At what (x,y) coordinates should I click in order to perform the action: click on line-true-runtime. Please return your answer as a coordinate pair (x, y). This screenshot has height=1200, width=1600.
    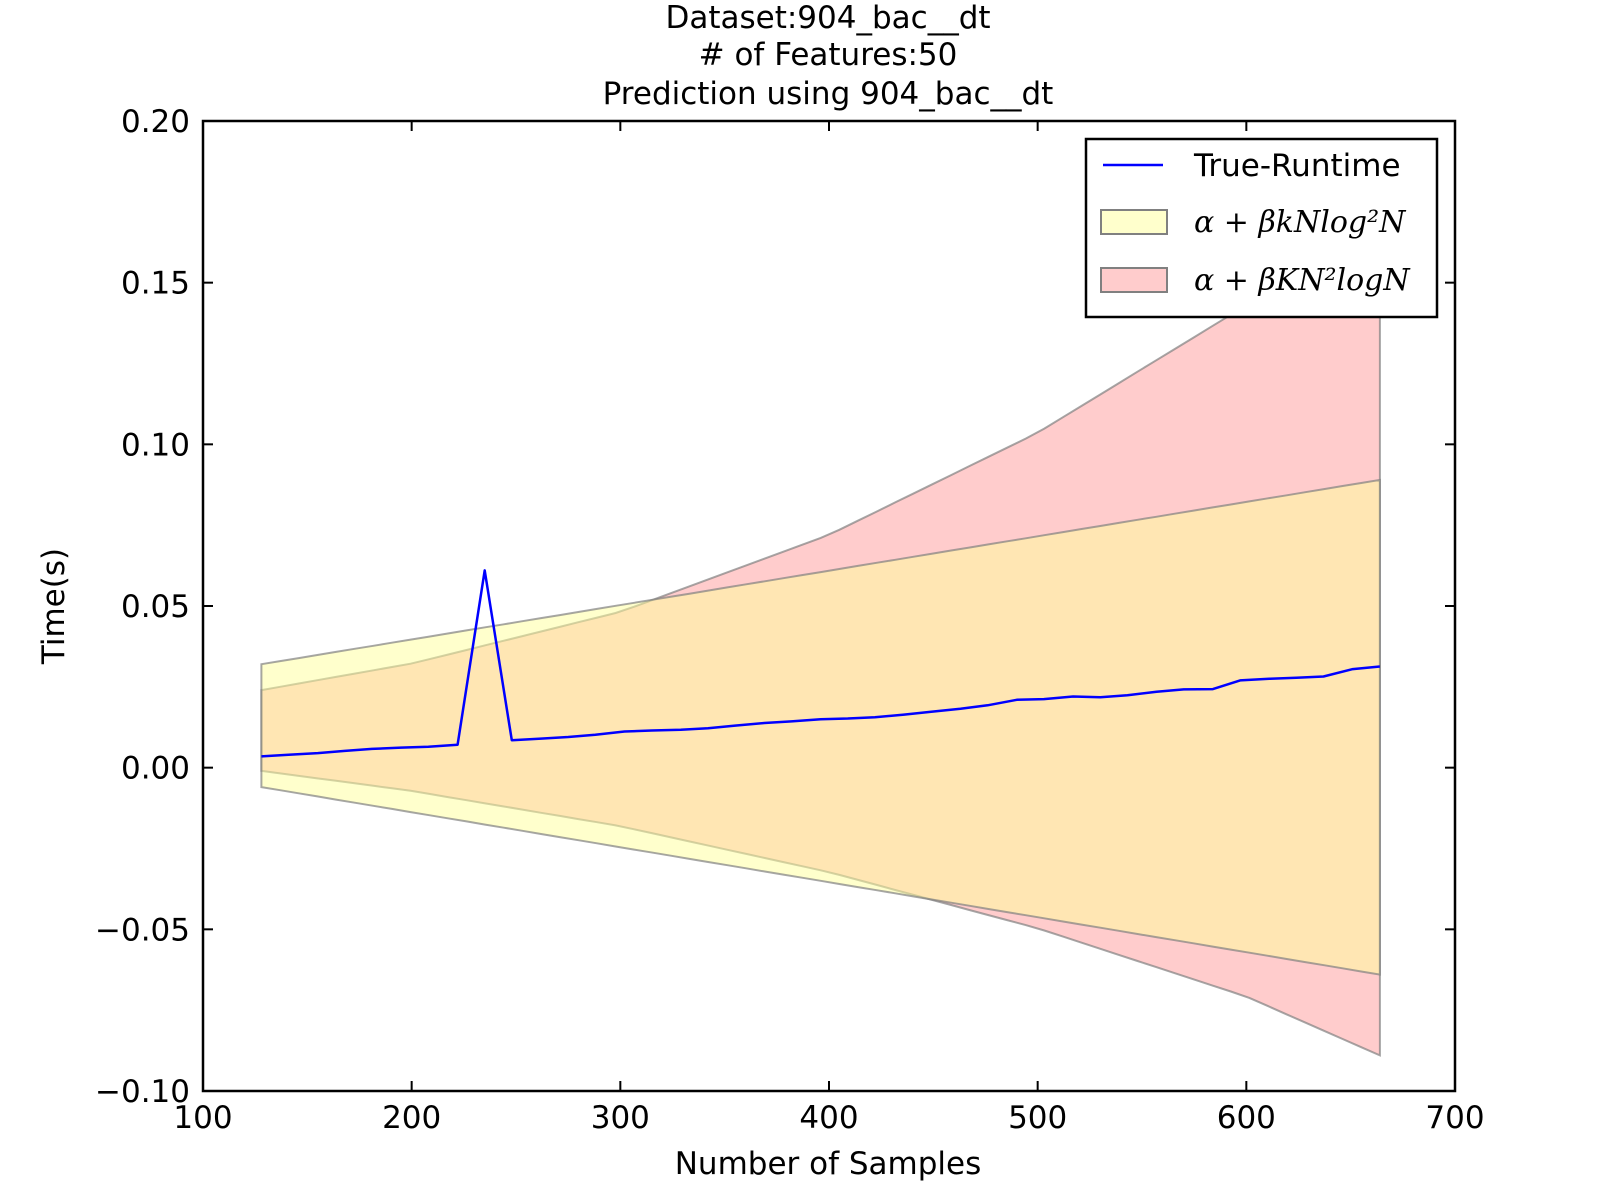
    Looking at the image, I should click on (821, 663).